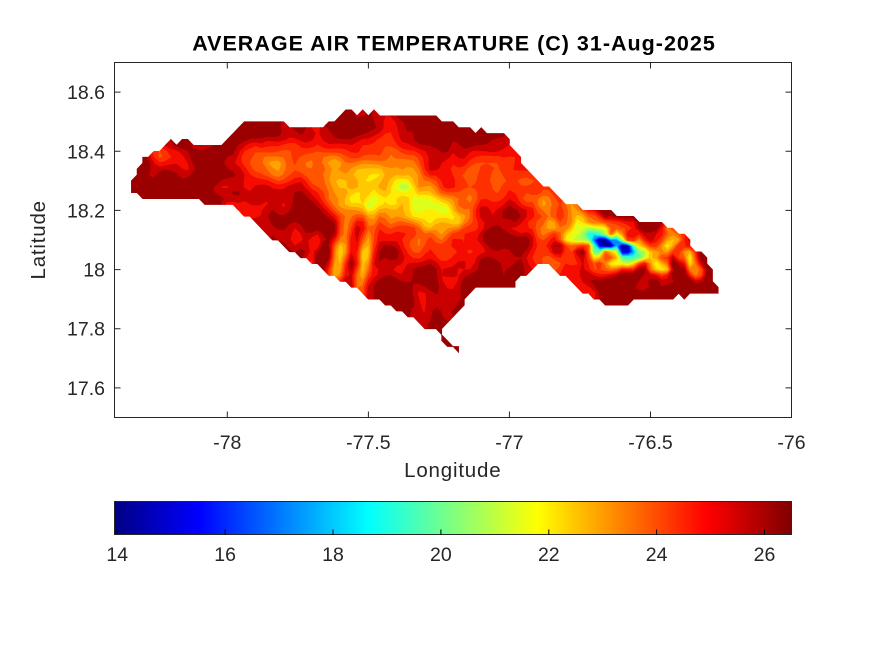 This screenshot has width=875, height=661. Describe the element at coordinates (765, 555) in the screenshot. I see `svg-text: 26` at that location.